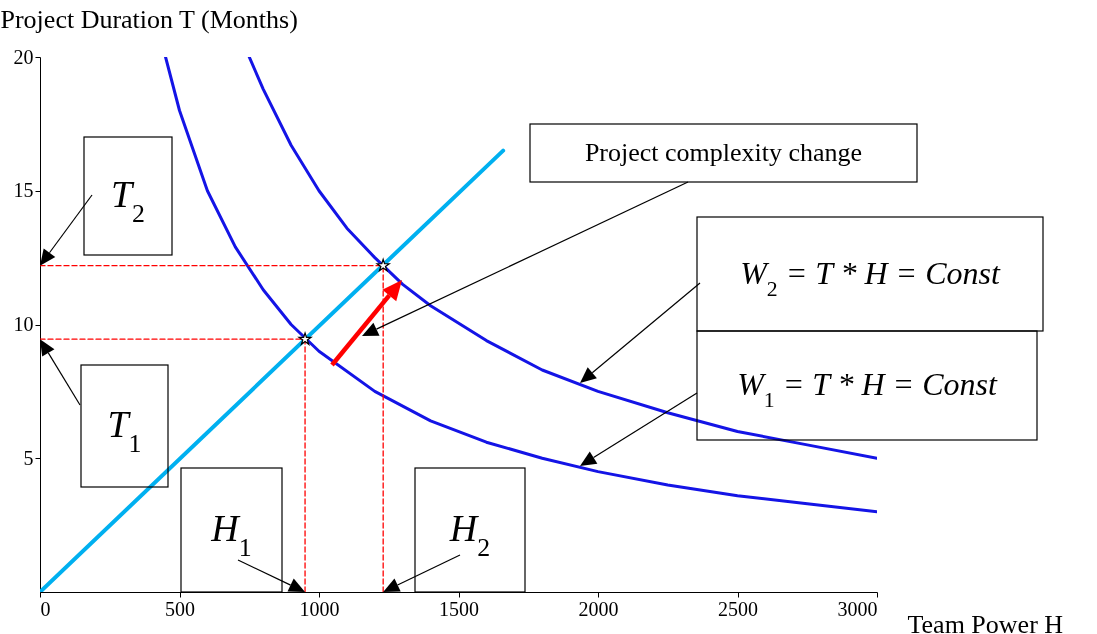 The height and width of the screenshot is (634, 1097). What do you see at coordinates (124, 430) in the screenshot?
I see `annotation: T$_{1}$` at bounding box center [124, 430].